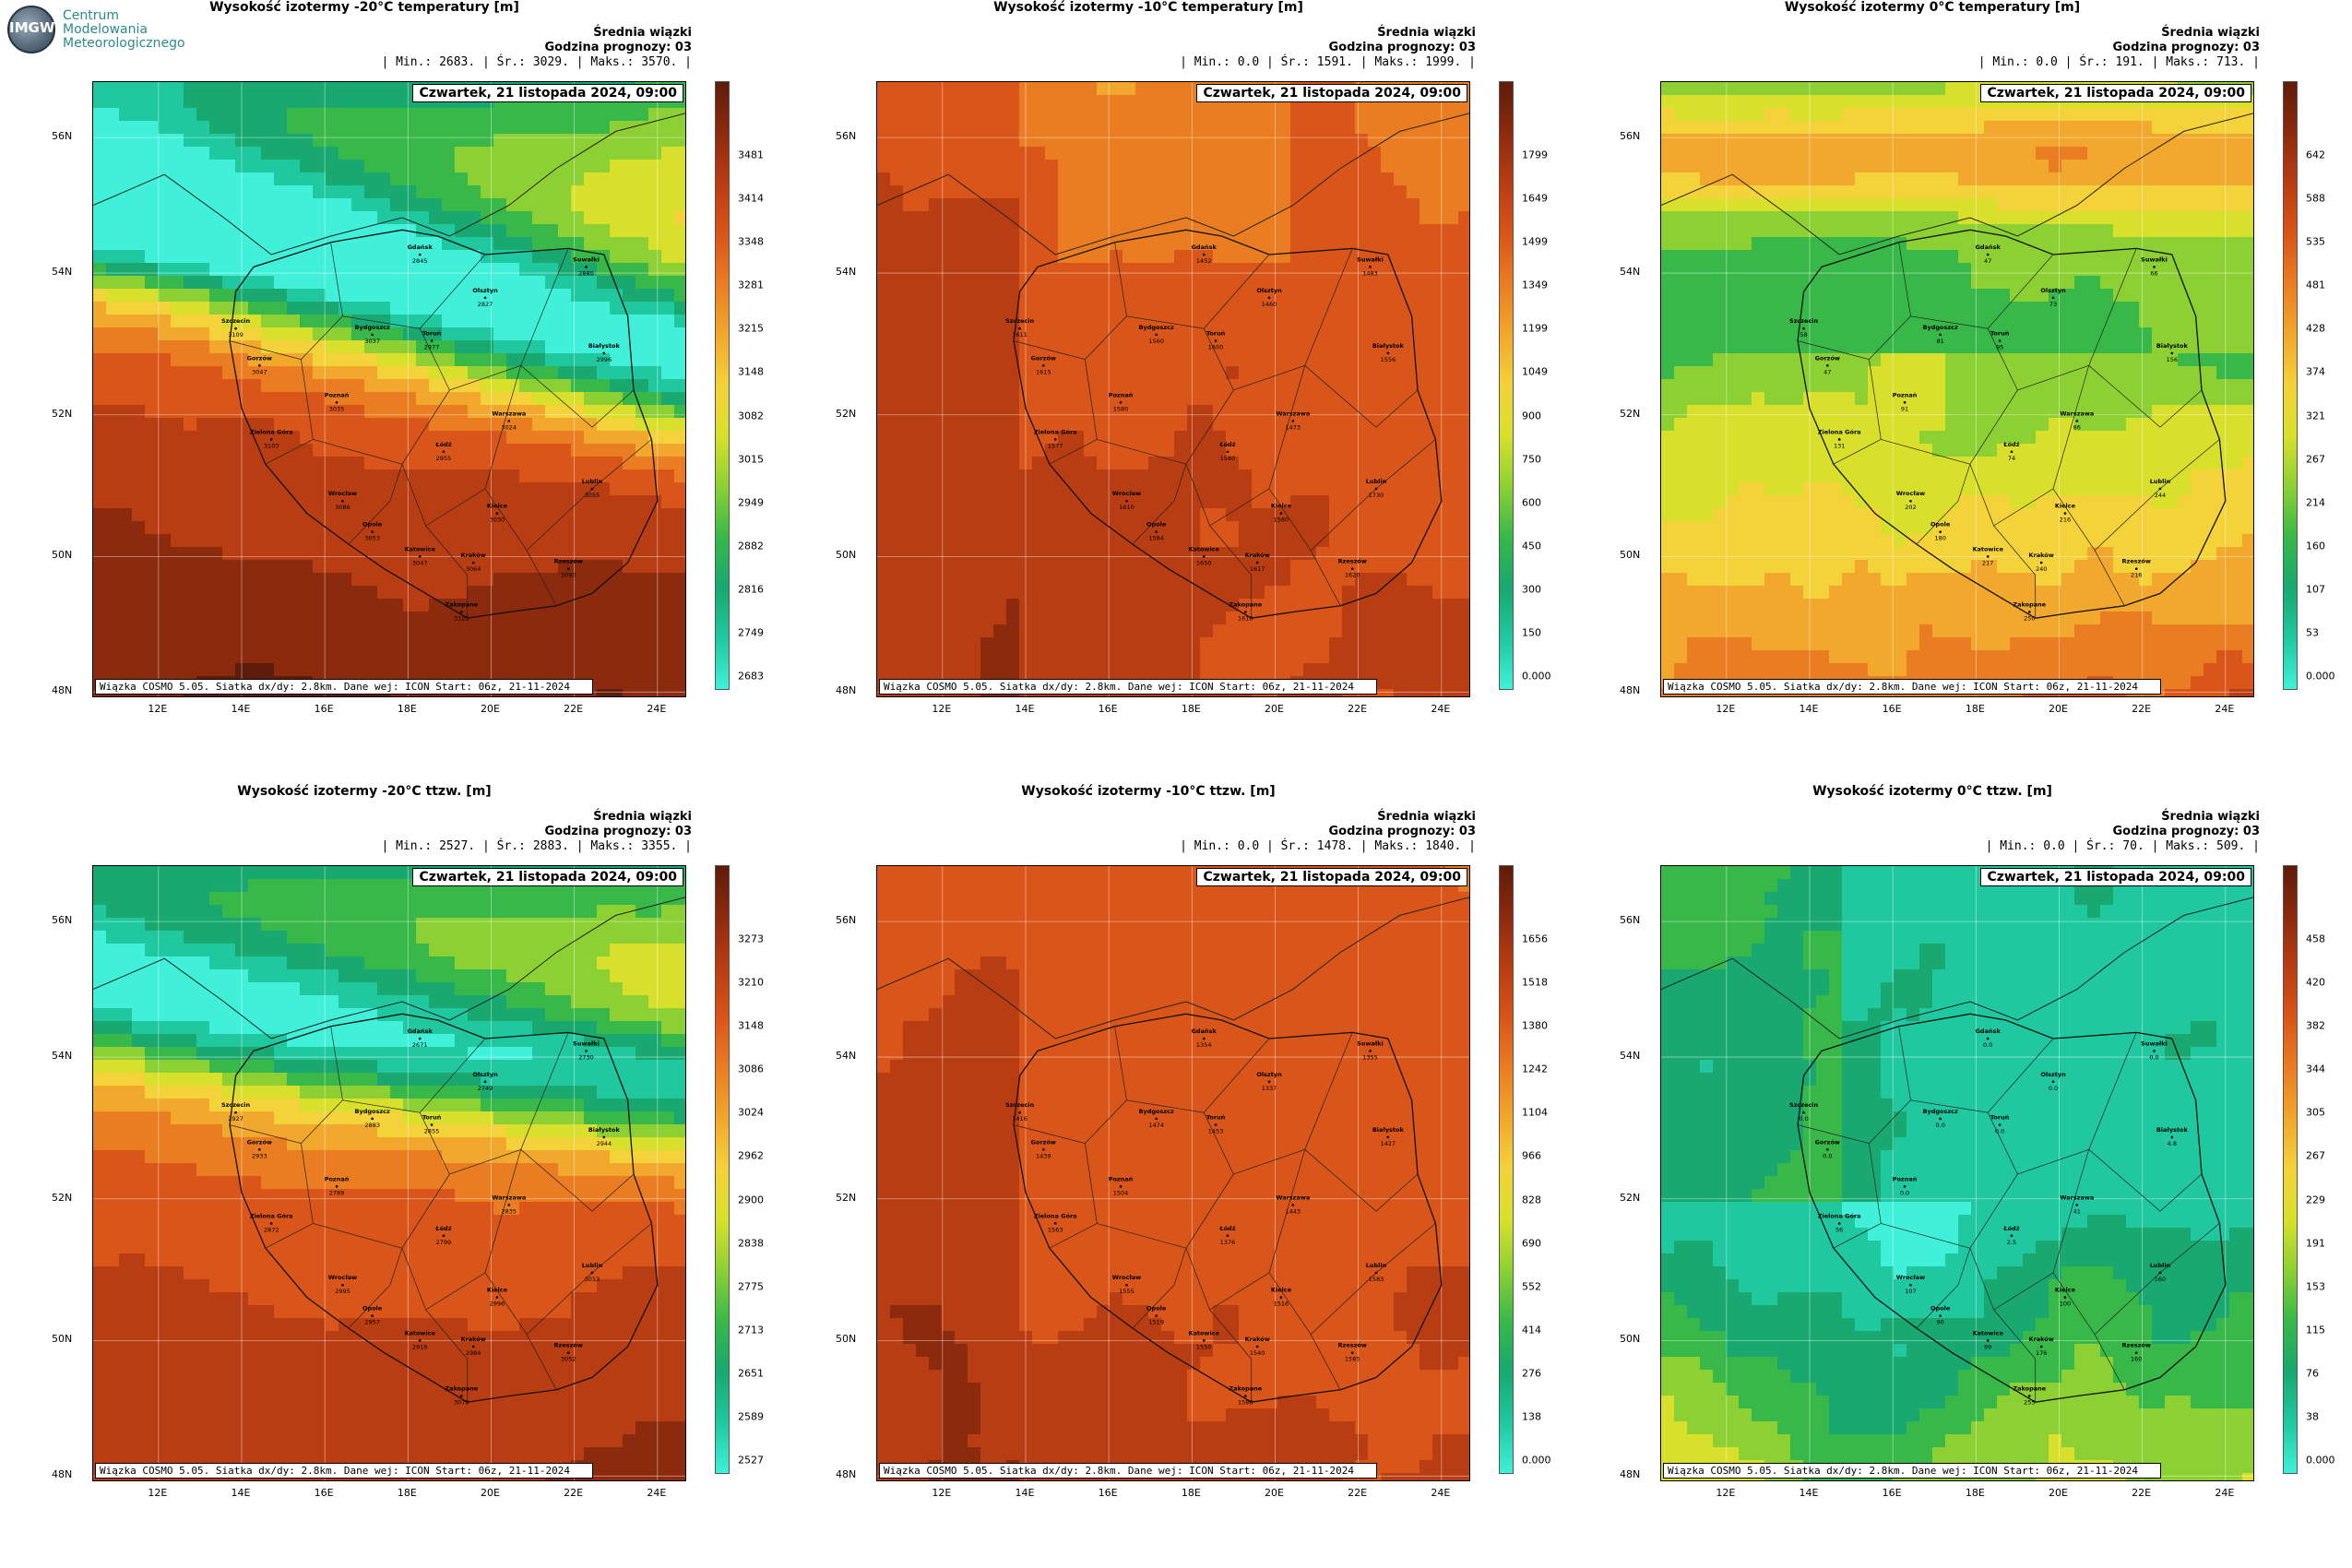  Describe the element at coordinates (236, 321) in the screenshot. I see `city-label: Szczecin` at that location.